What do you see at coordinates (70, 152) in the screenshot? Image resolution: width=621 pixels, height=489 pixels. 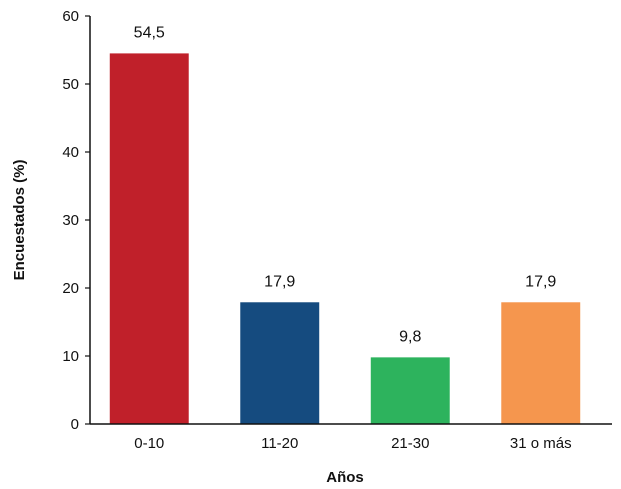 I see `y-tick-label: 40` at bounding box center [70, 152].